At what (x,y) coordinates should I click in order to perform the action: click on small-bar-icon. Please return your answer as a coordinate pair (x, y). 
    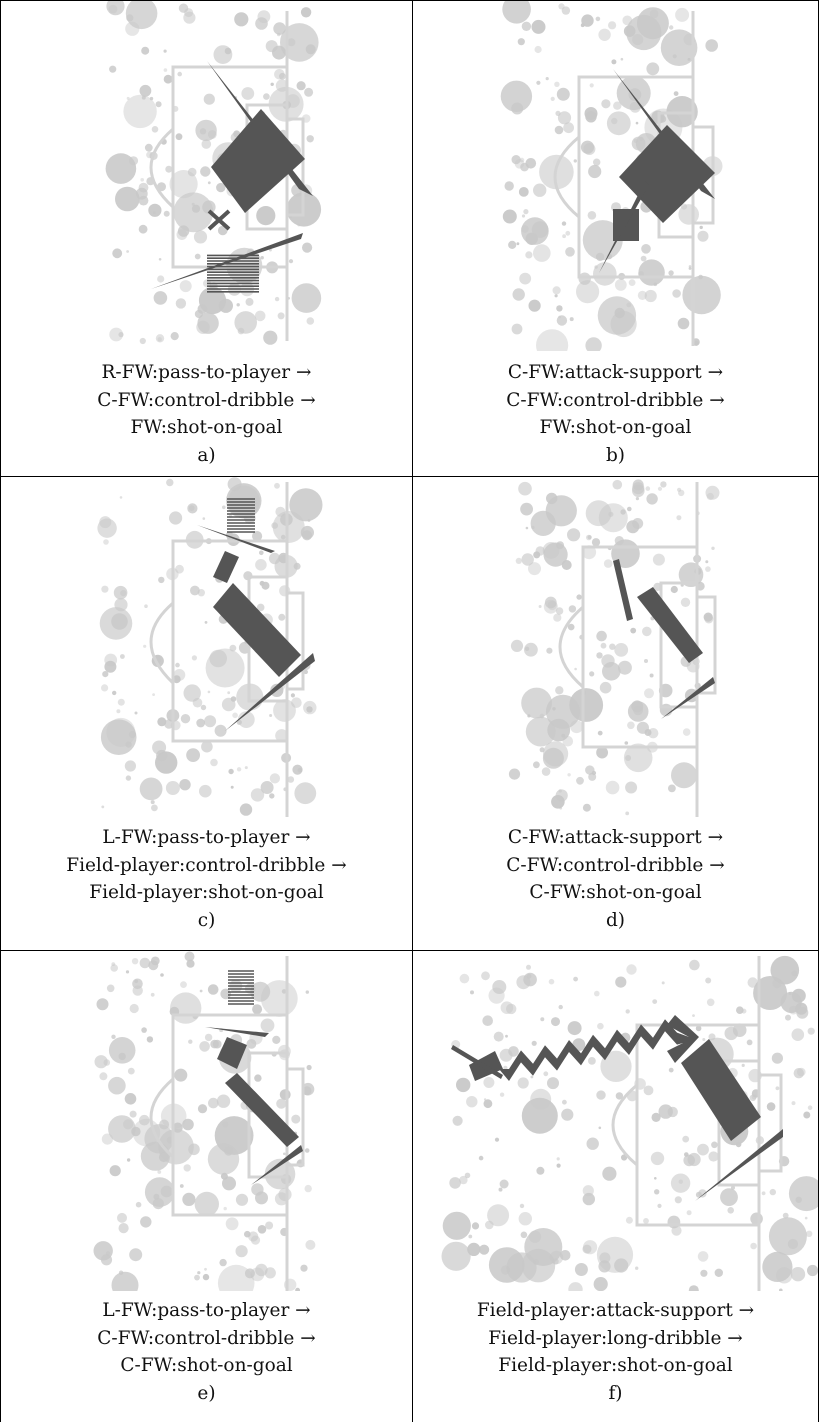
    Looking at the image, I should click on (226, 567).